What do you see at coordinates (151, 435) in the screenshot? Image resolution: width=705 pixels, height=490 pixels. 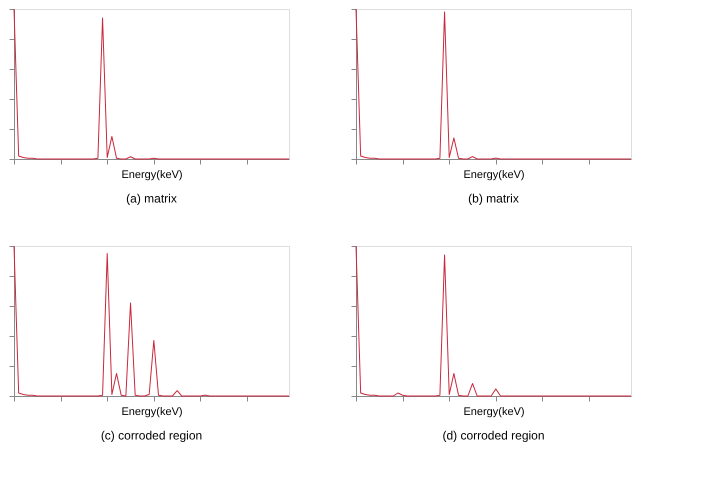 I see `text: (c) corroded region` at bounding box center [151, 435].